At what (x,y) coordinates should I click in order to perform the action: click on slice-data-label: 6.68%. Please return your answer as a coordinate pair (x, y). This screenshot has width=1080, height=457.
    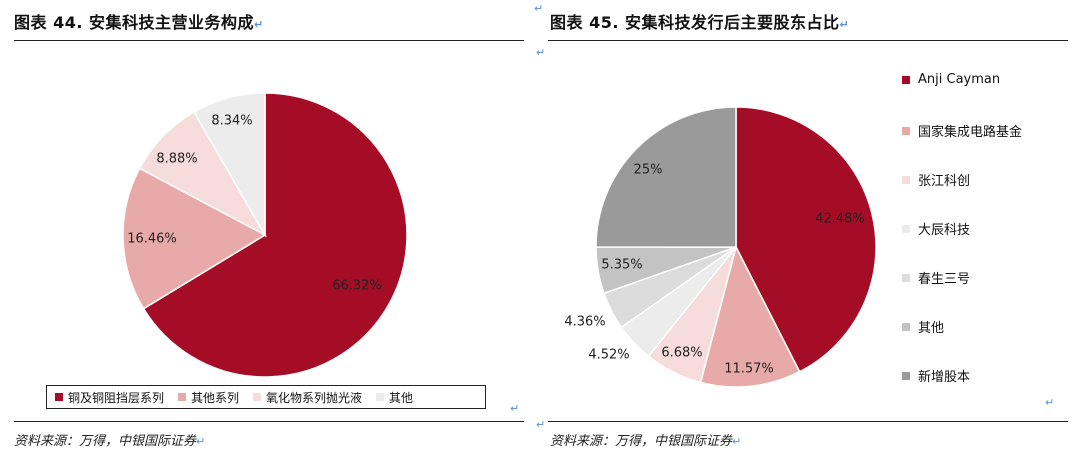
    Looking at the image, I should click on (681, 353).